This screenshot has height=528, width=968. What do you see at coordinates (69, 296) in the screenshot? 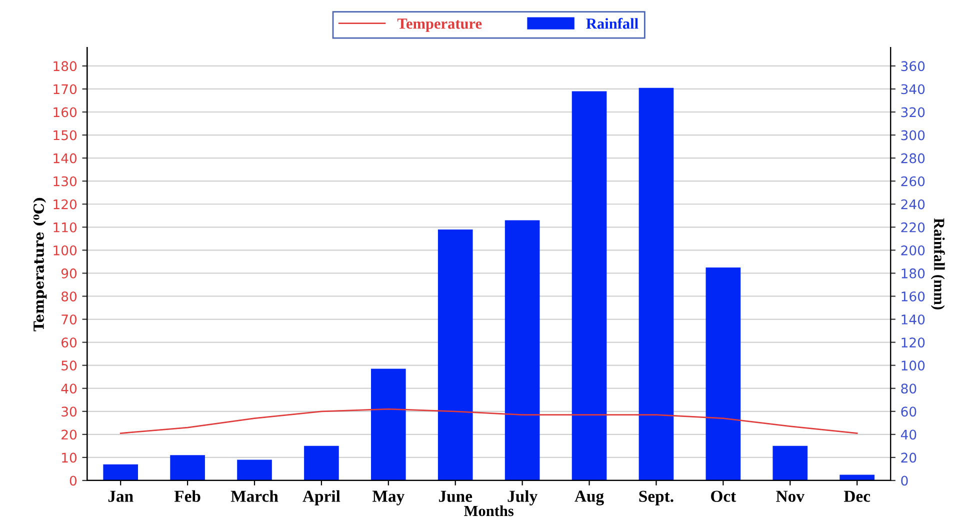
I see `y-tick-label: 80` at bounding box center [69, 296].